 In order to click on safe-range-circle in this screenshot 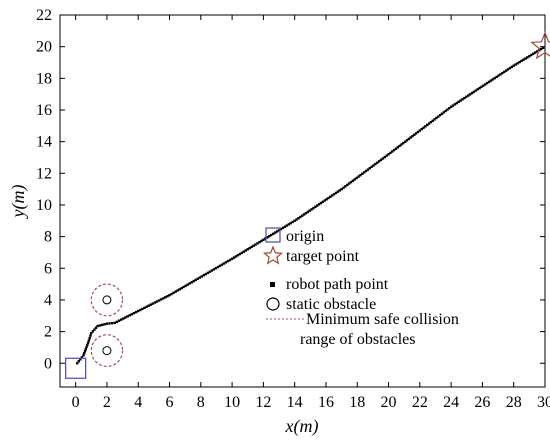, I will do `click(107, 300)`.